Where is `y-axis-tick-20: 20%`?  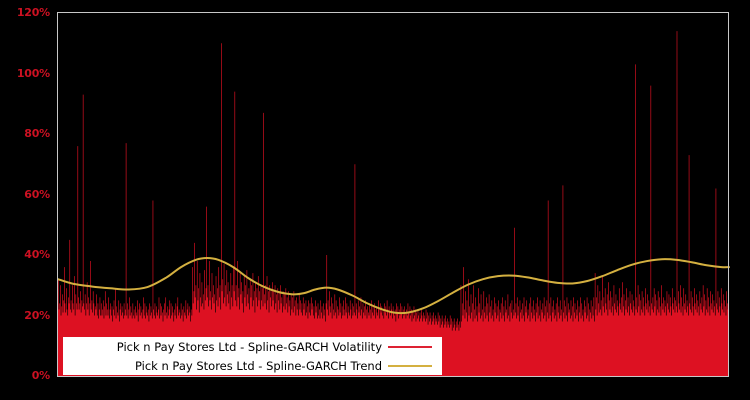
y-axis-tick-20: 20% is located at coordinates (37, 315).